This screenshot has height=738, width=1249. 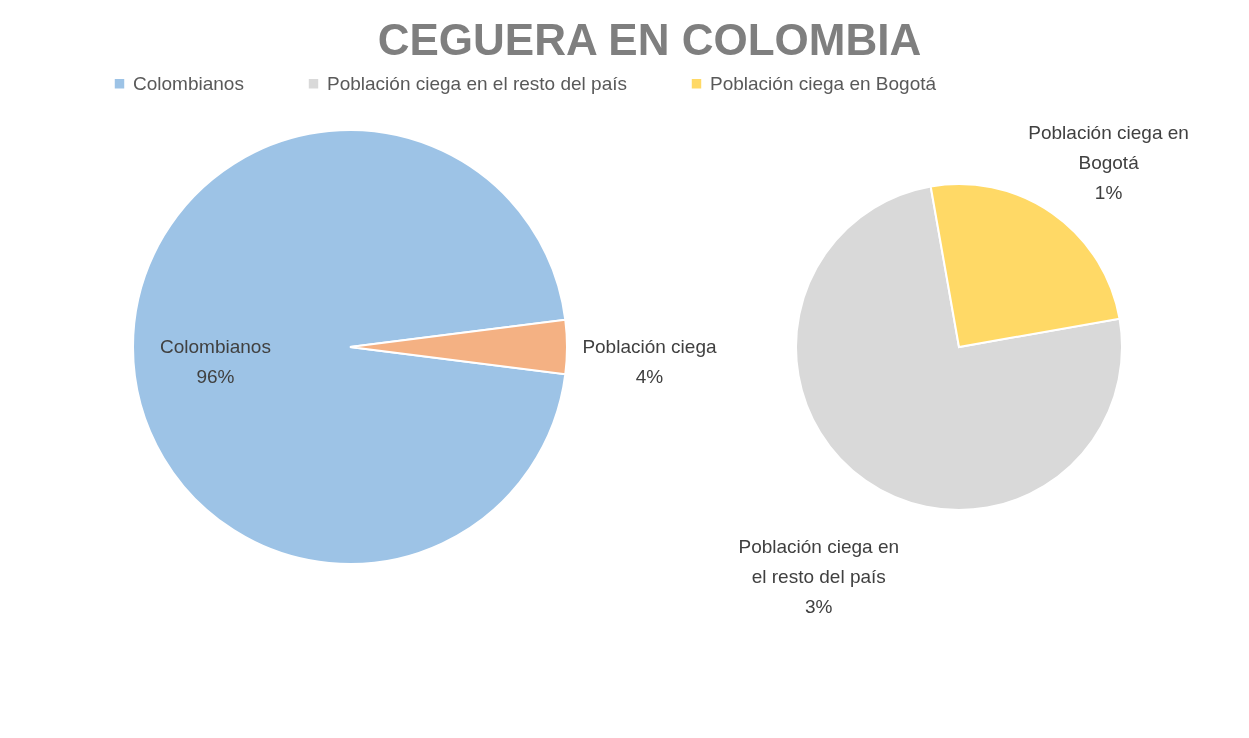 I want to click on chart-title: CEGUERA EN COLOMBIA, so click(x=649, y=39).